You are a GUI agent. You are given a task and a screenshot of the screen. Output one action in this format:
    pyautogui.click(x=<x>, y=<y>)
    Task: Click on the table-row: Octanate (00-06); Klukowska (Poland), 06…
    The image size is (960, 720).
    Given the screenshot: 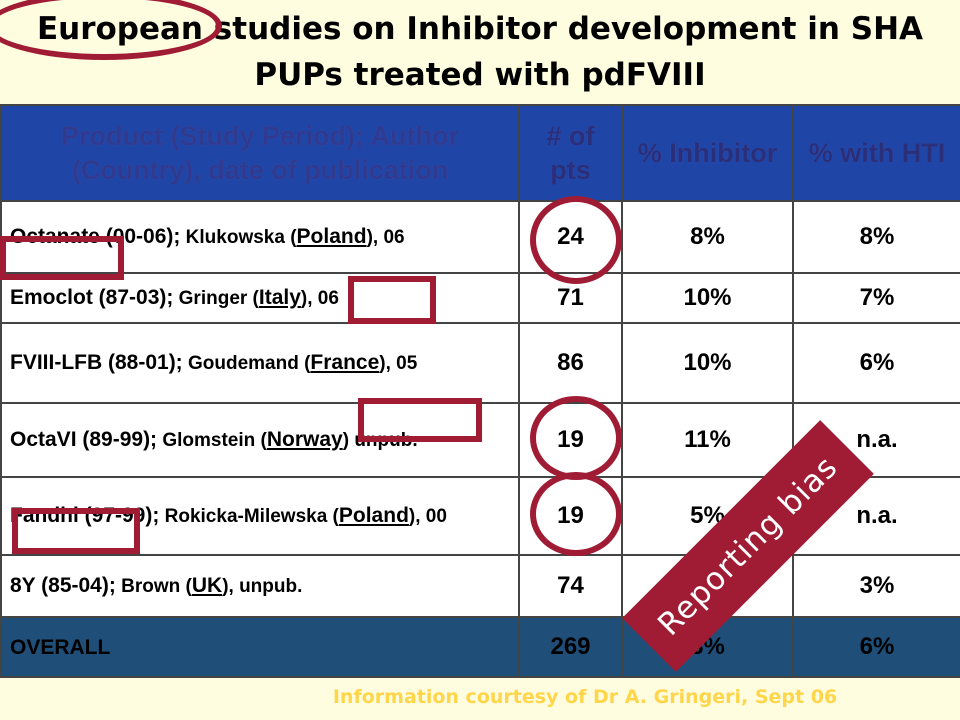 What is the action you would take?
    pyautogui.click(x=480, y=237)
    